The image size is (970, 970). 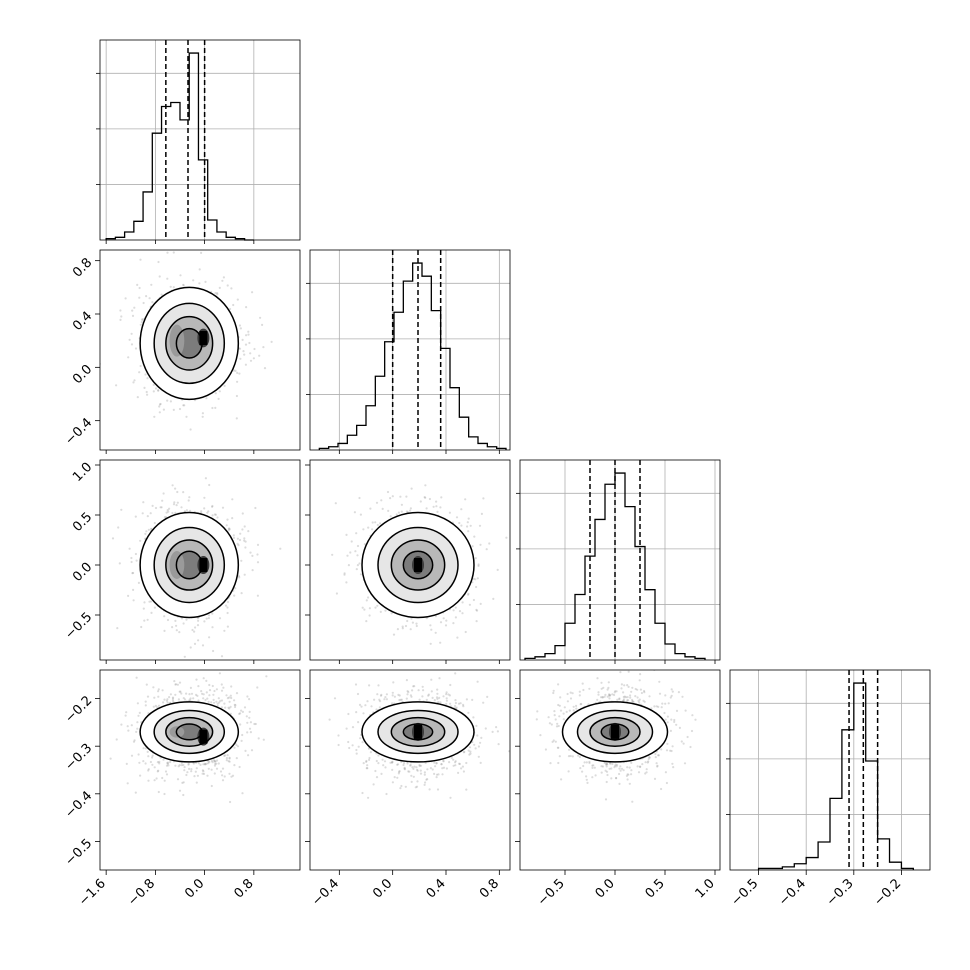 I want to click on panel-frame, so click(x=200, y=350).